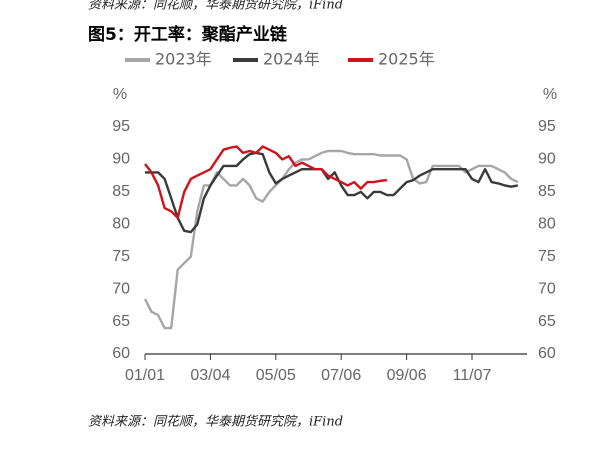 Image resolution: width=598 pixels, height=472 pixels. What do you see at coordinates (121, 191) in the screenshot?
I see `y-tick-label: 85` at bounding box center [121, 191].